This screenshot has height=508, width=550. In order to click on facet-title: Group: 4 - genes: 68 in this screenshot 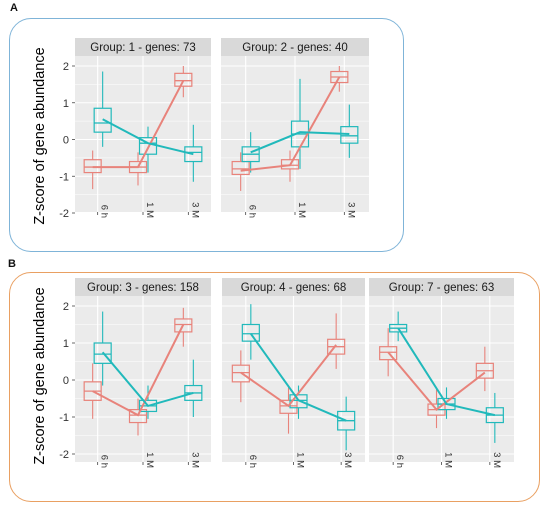, I will do `click(293, 288)`.